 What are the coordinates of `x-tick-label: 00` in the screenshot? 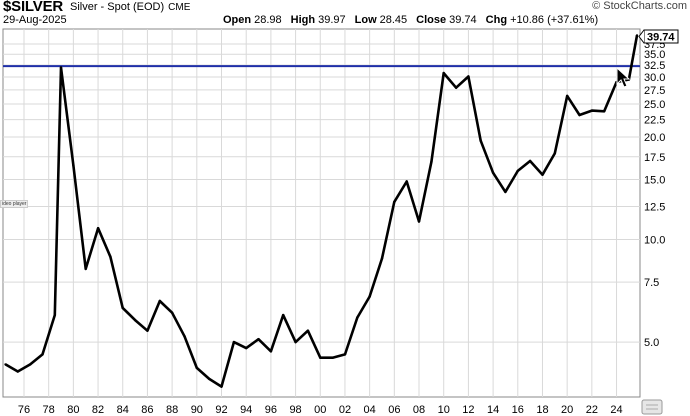 It's located at (320, 410).